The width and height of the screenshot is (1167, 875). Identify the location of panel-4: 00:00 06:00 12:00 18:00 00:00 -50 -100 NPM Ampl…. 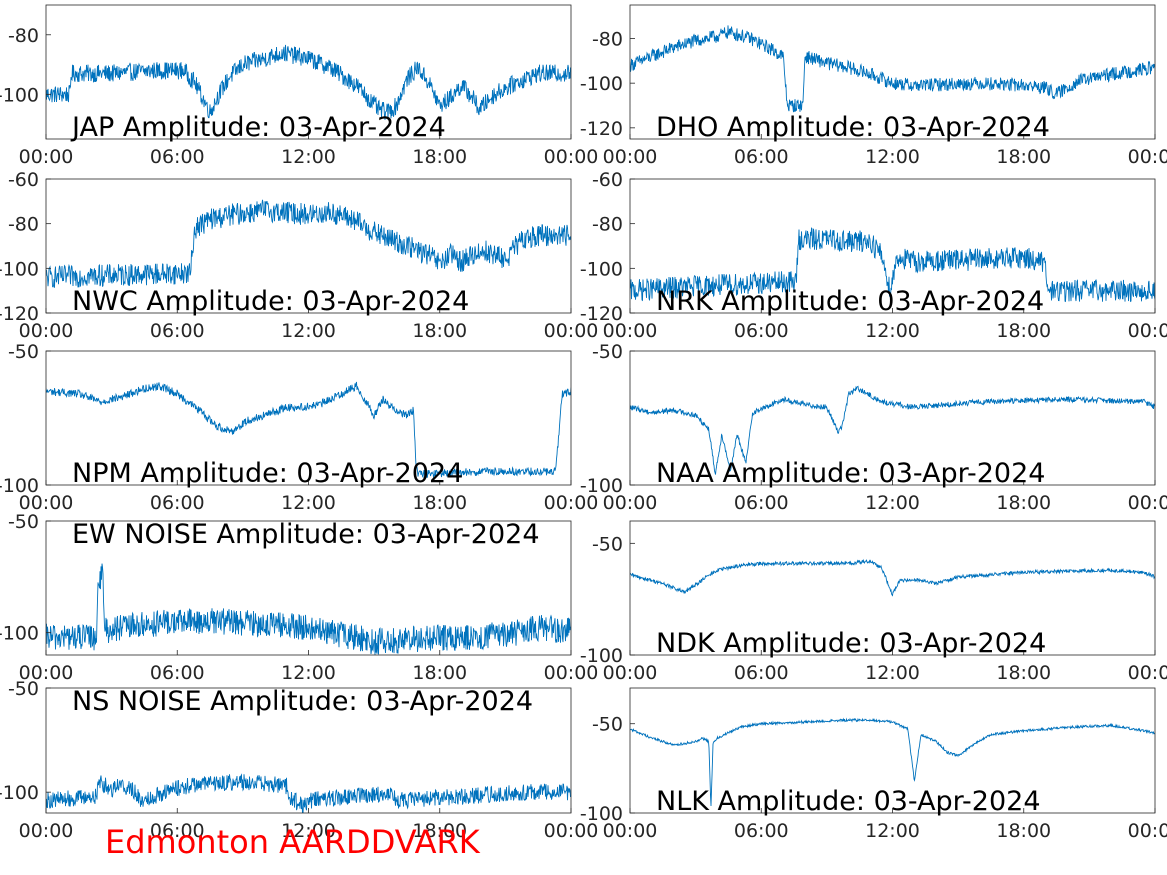
(299, 427).